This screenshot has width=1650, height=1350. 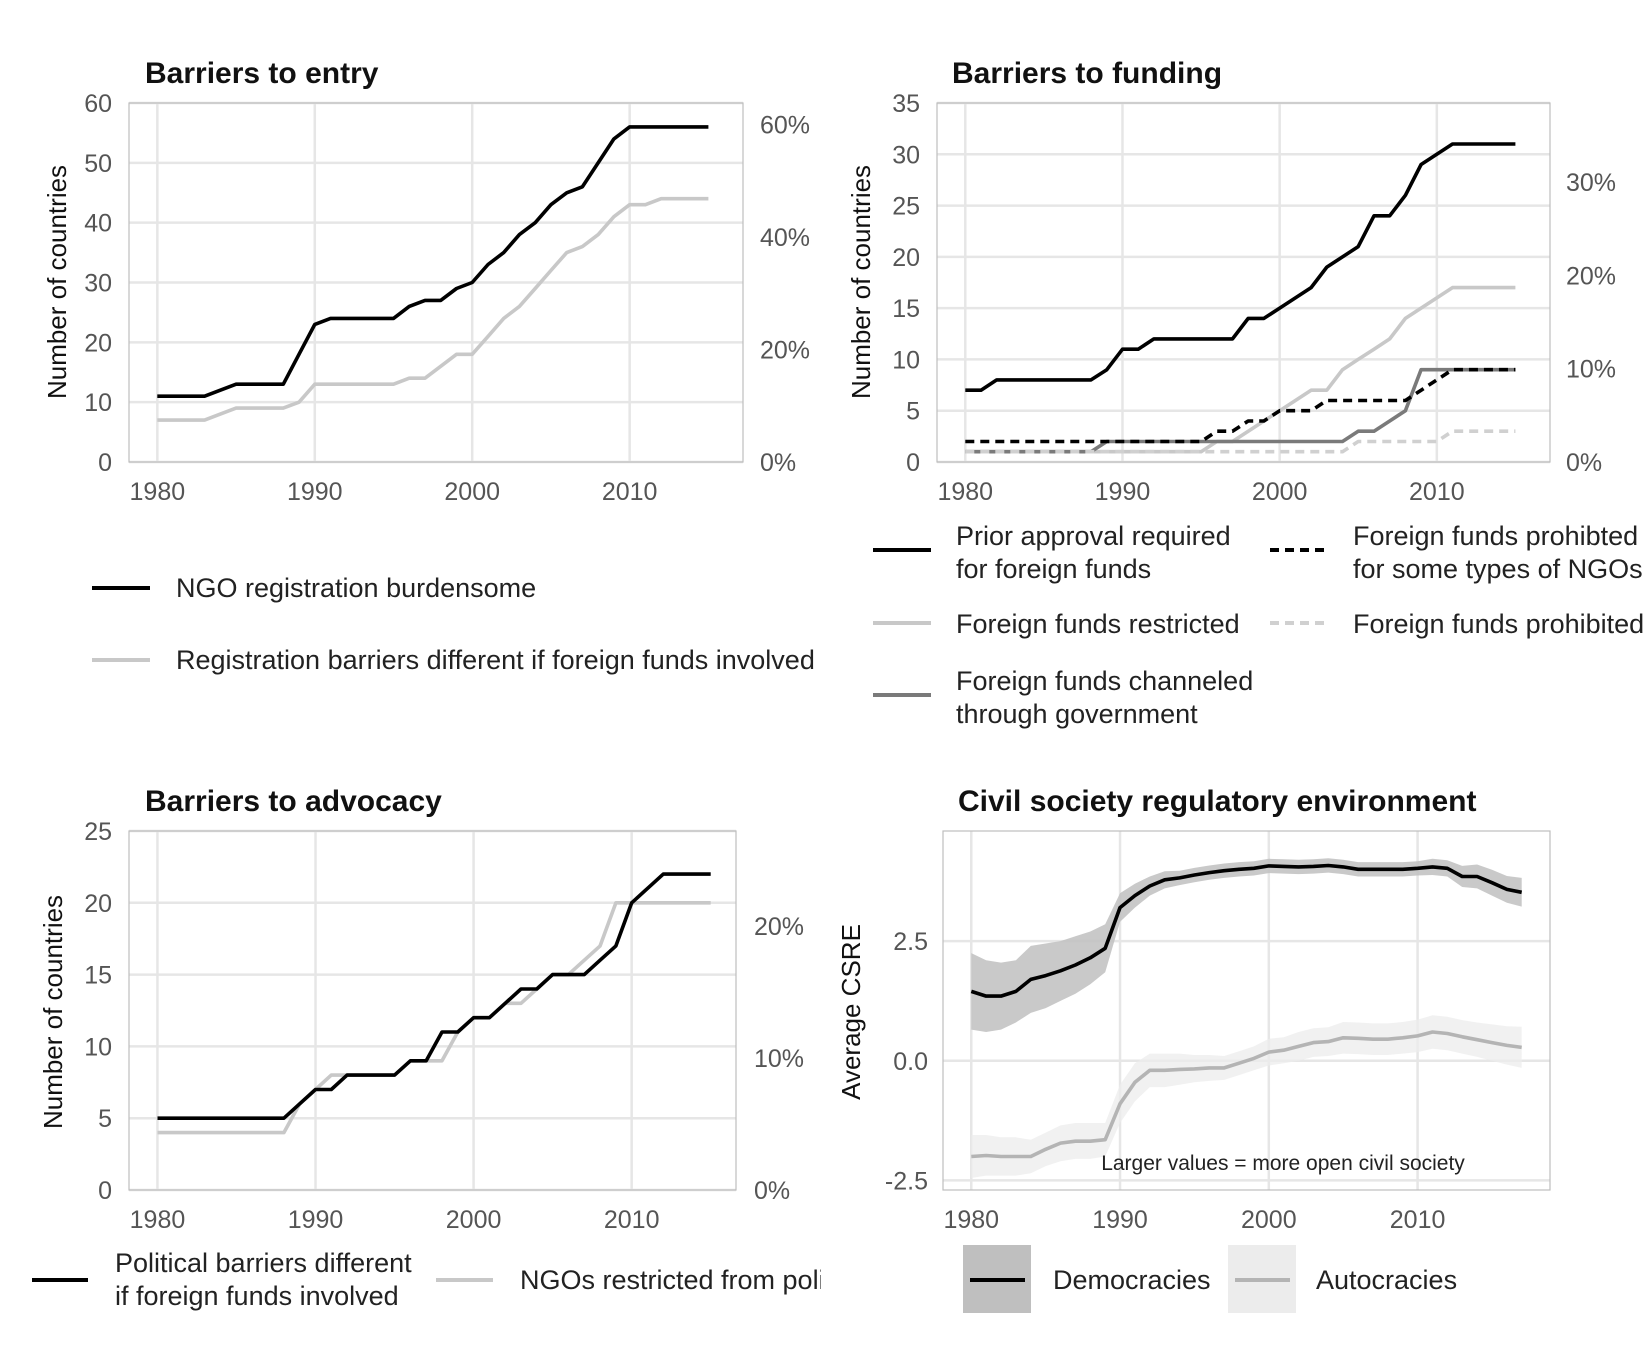 I want to click on chart-title: Barriers to funding, so click(x=1087, y=73).